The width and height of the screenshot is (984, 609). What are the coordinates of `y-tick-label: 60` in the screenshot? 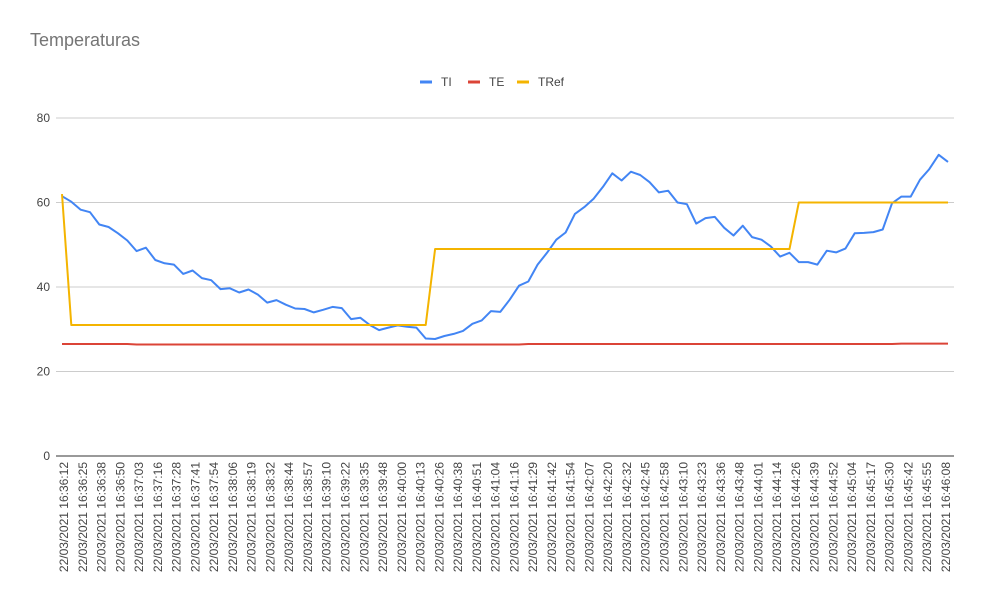 It's located at (44, 203).